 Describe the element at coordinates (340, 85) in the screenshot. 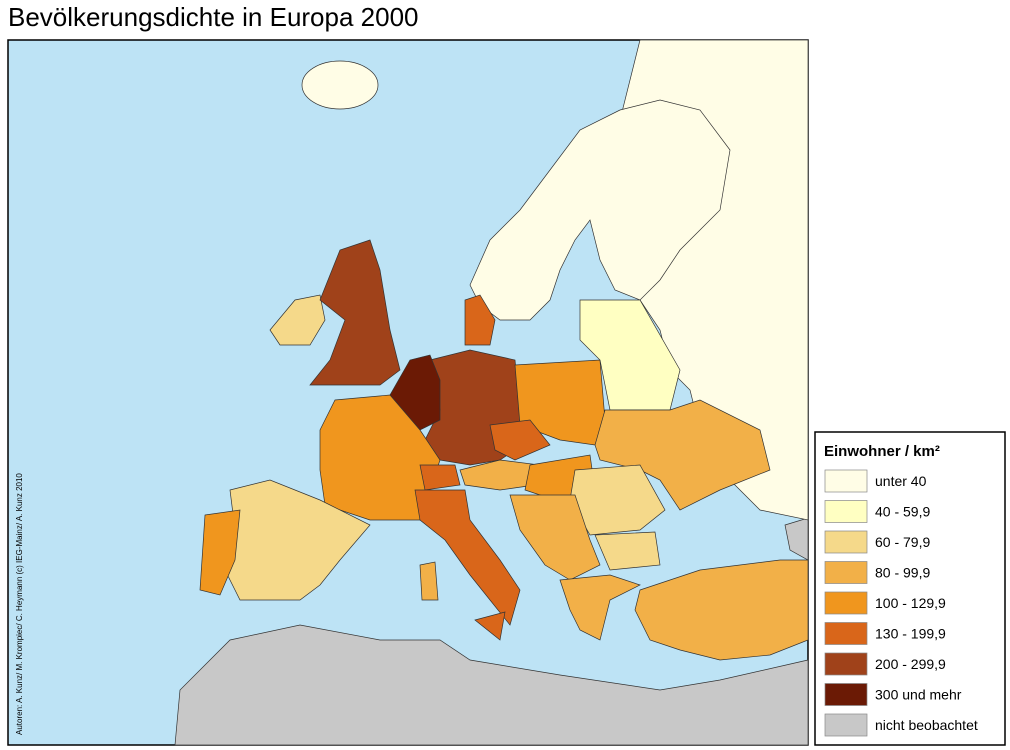

I see `iceland` at that location.